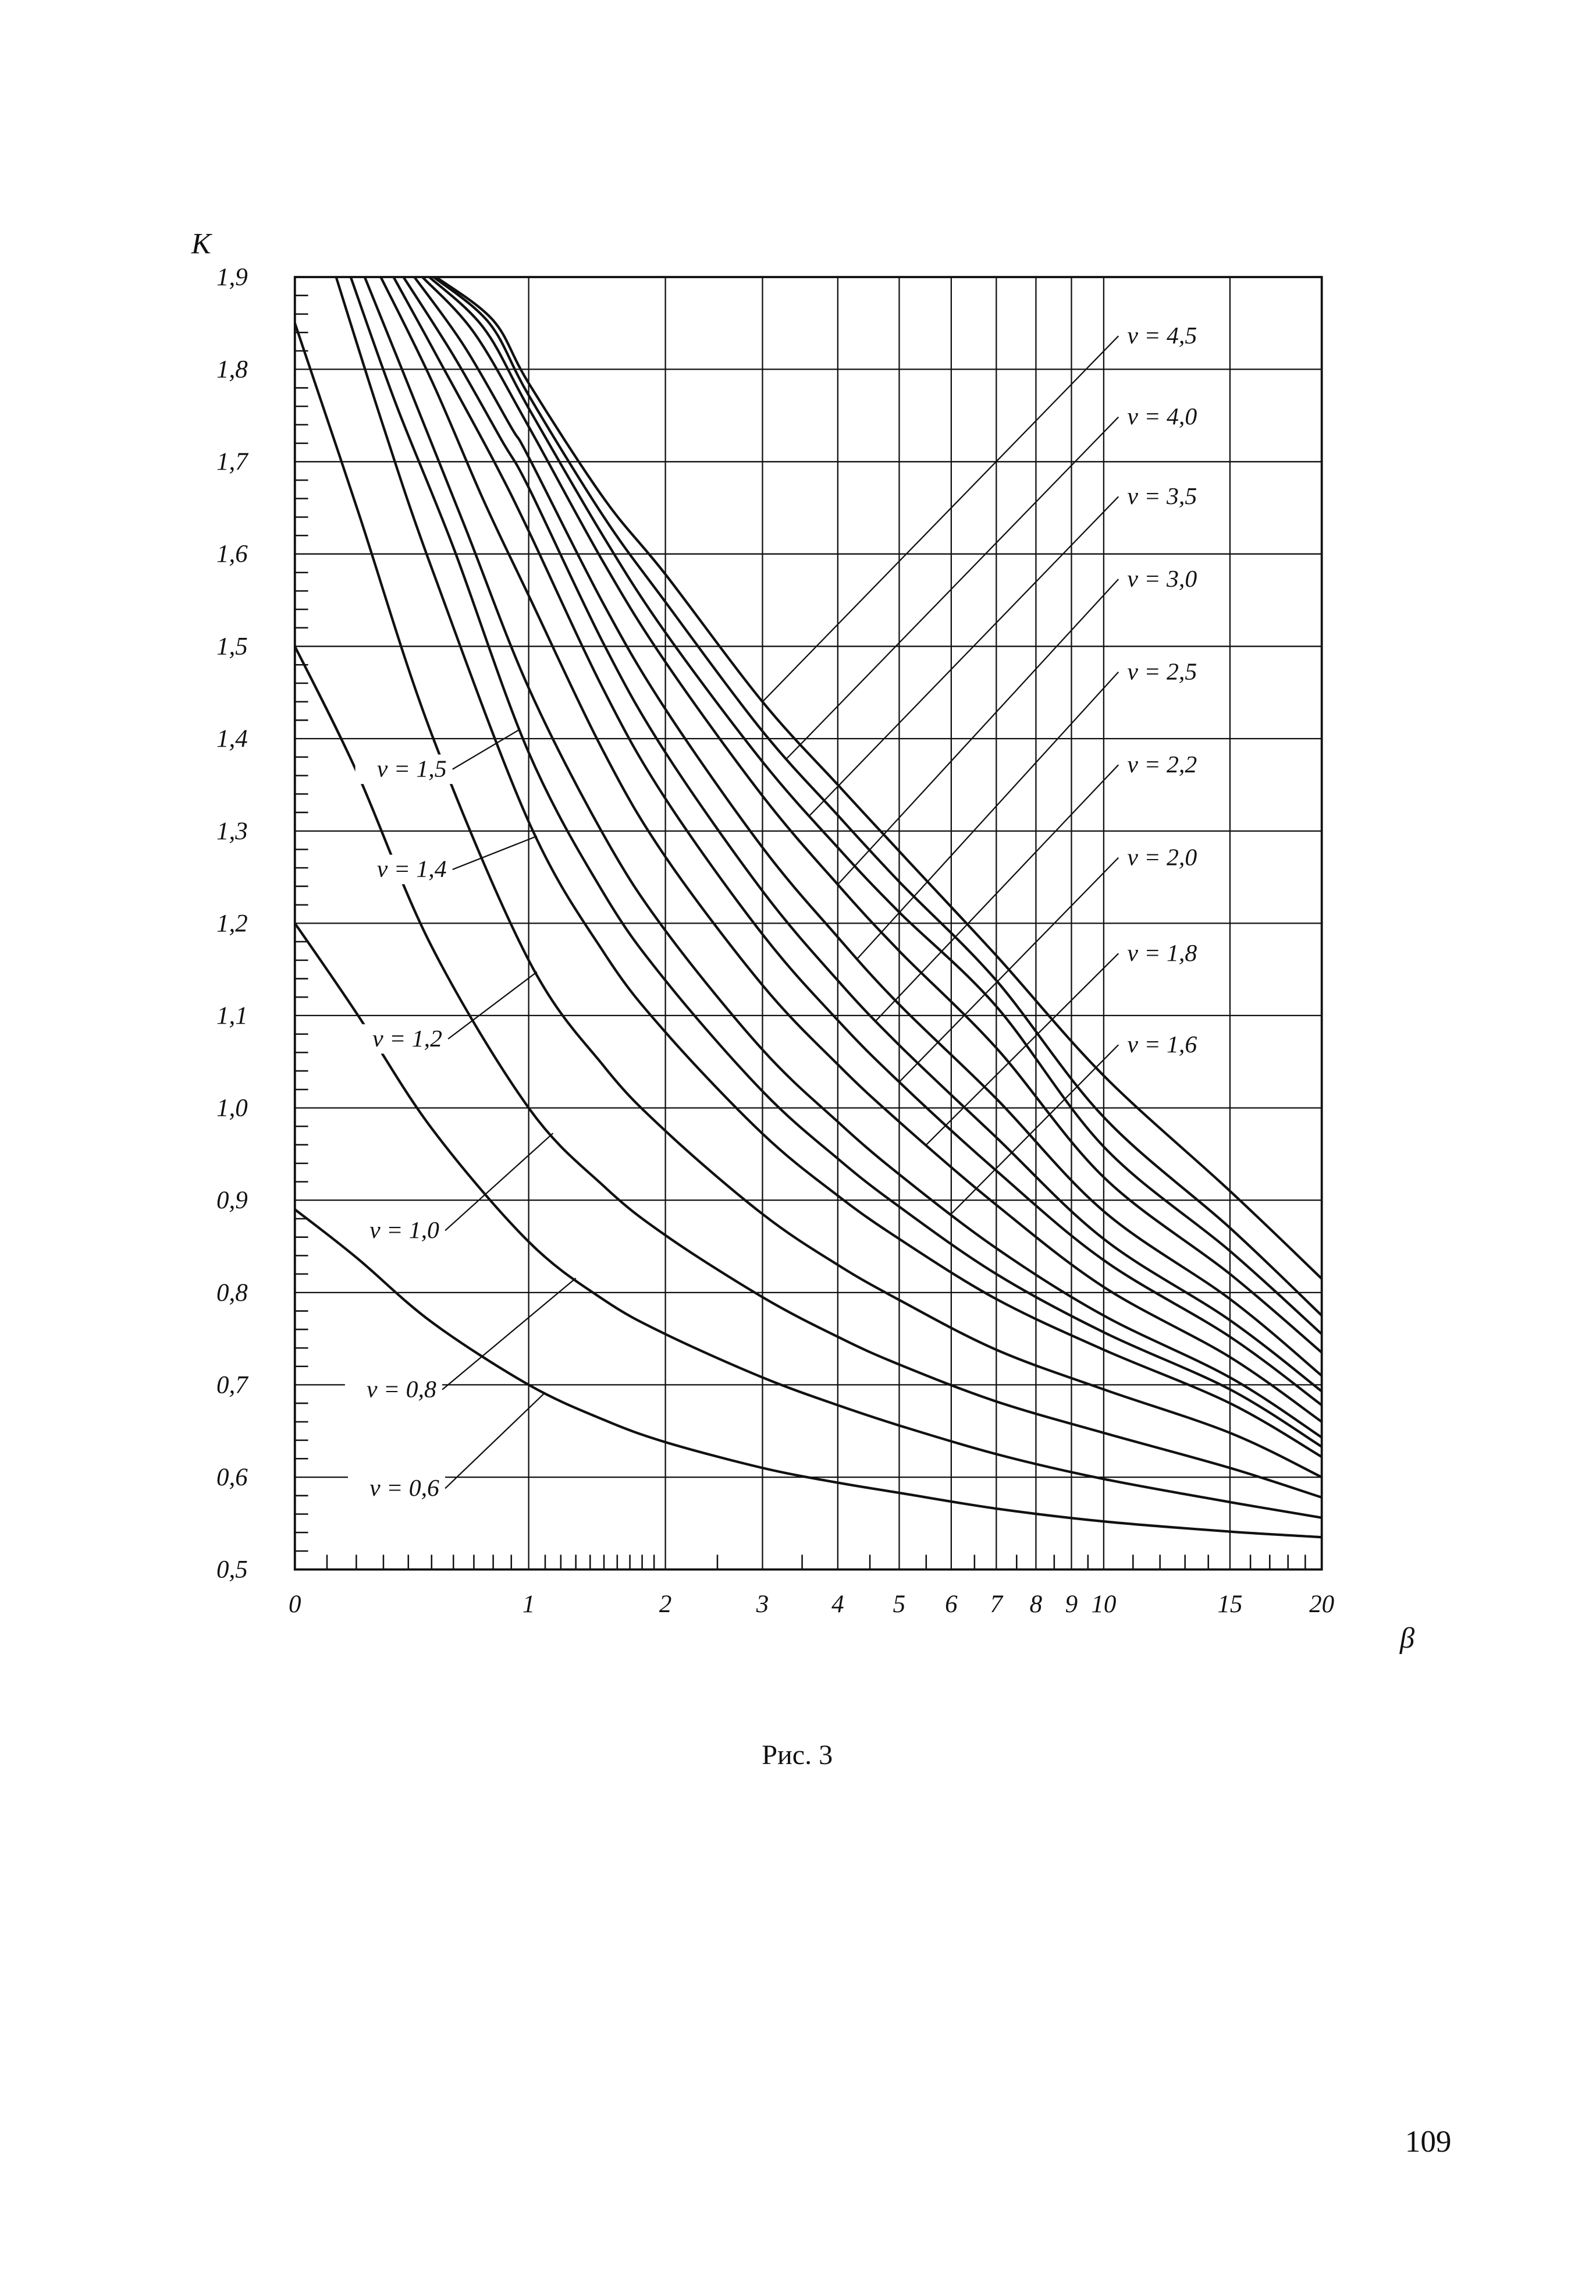 The image size is (1596, 2296). I want to click on x-tick-label-1: 1, so click(528, 1604).